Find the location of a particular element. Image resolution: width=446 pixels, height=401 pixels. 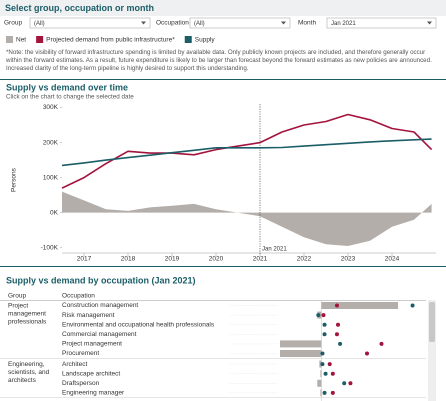

occupation-label: Risk management is located at coordinates (88, 315).